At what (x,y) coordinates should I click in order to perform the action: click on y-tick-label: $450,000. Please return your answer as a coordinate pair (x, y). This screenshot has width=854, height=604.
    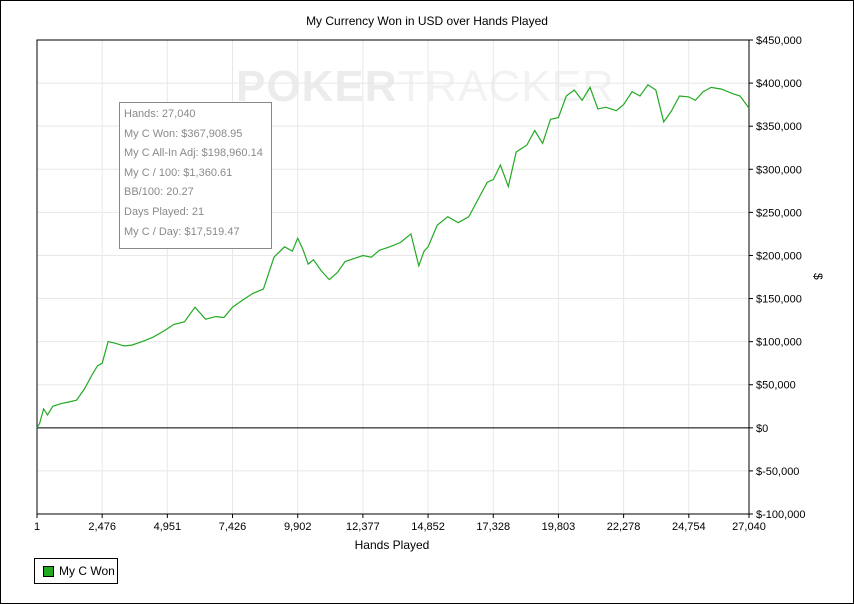
    Looking at the image, I should click on (779, 41).